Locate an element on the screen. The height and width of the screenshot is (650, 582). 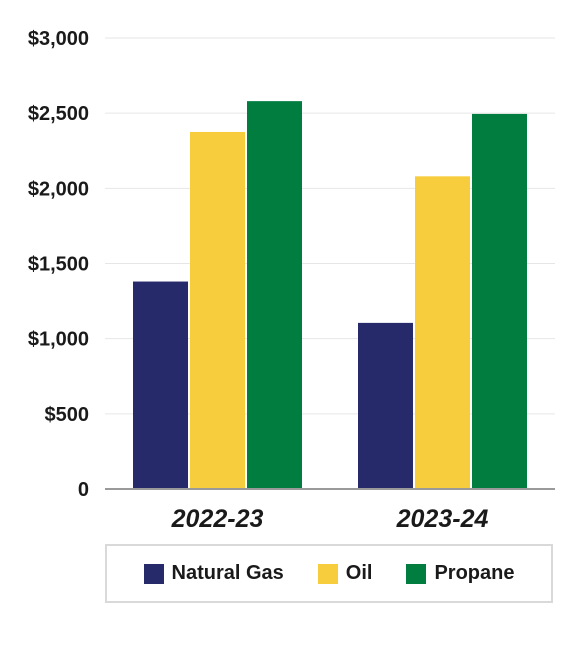
legend-label-propane: Propane is located at coordinates (474, 573).